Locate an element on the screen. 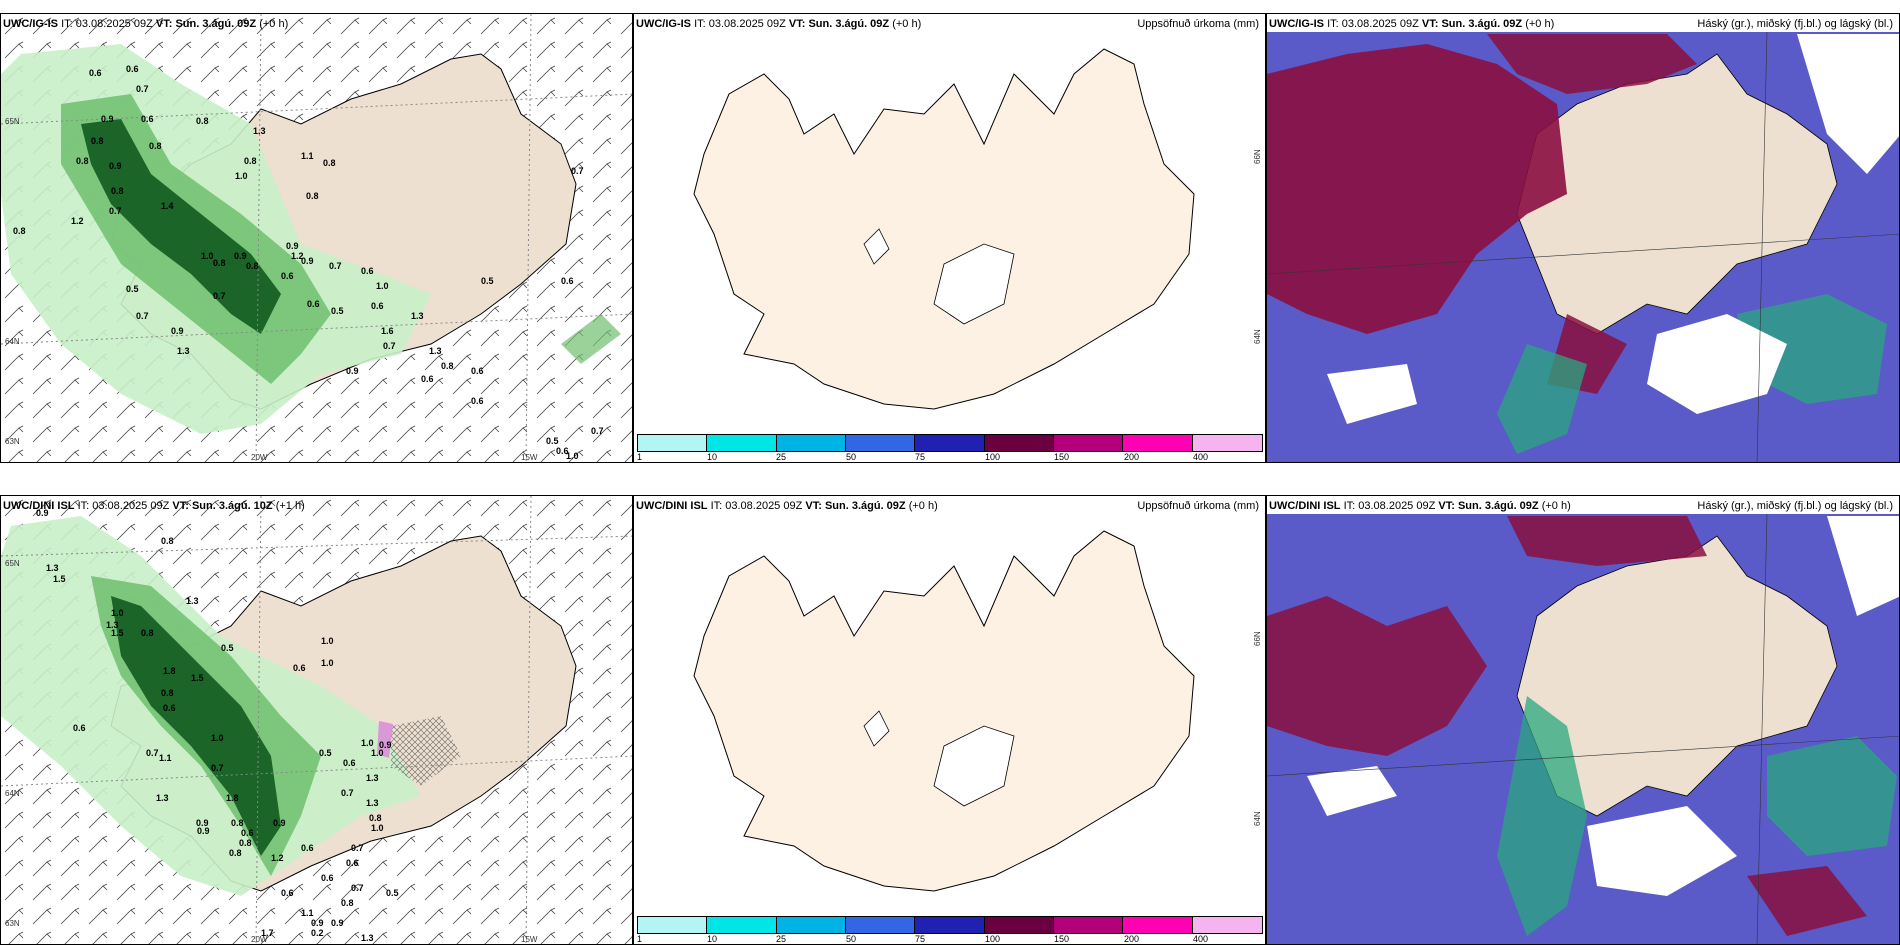 This screenshot has width=1900, height=950. vt-label: VT: is located at coordinates (1430, 24).